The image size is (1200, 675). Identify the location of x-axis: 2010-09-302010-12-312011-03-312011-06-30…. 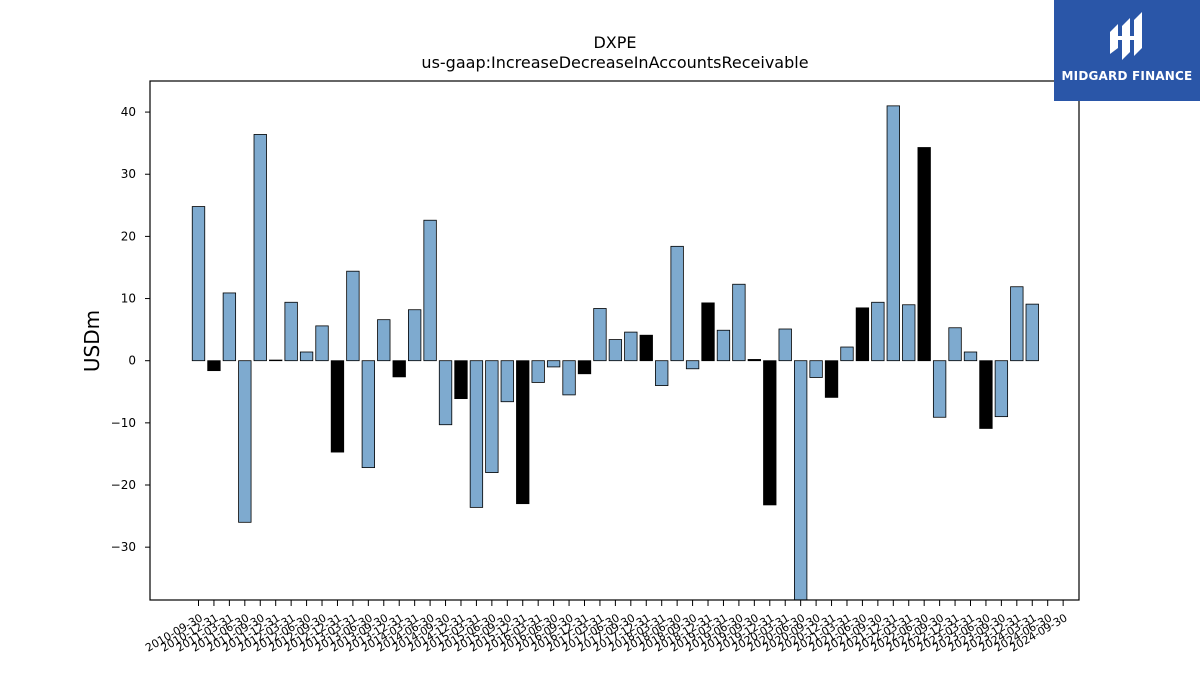
(606, 627).